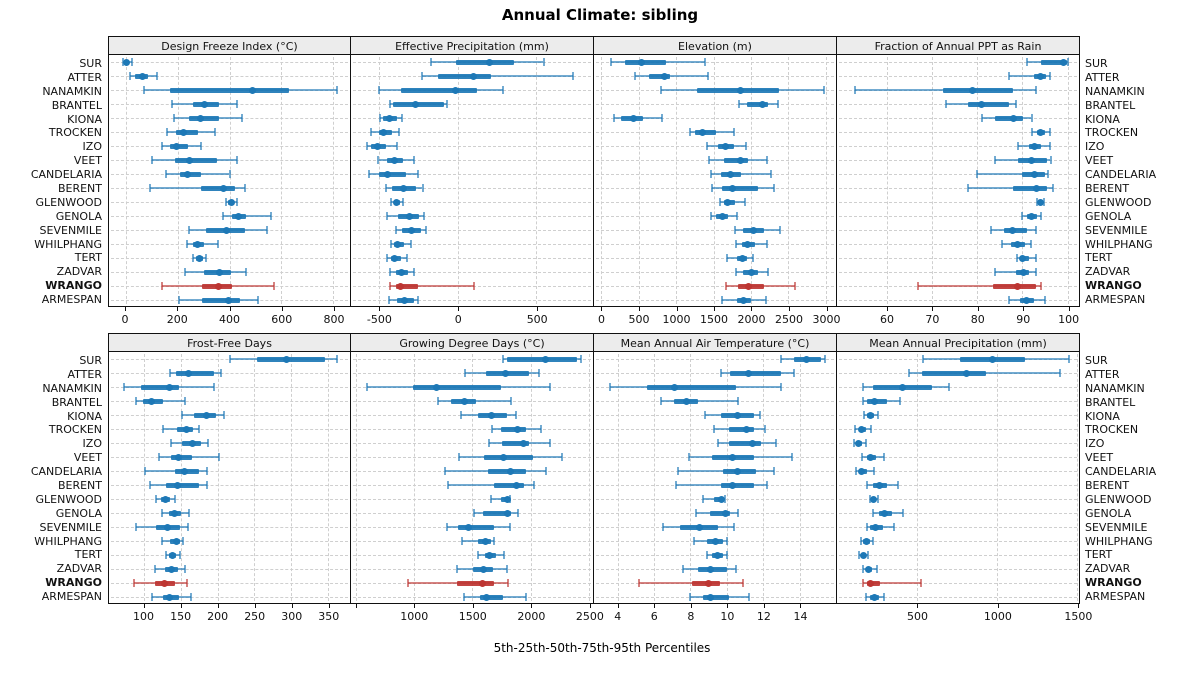 The height and width of the screenshot is (675, 1200). Describe the element at coordinates (1099, 258) in the screenshot. I see `site-label-tert: TERT` at that location.